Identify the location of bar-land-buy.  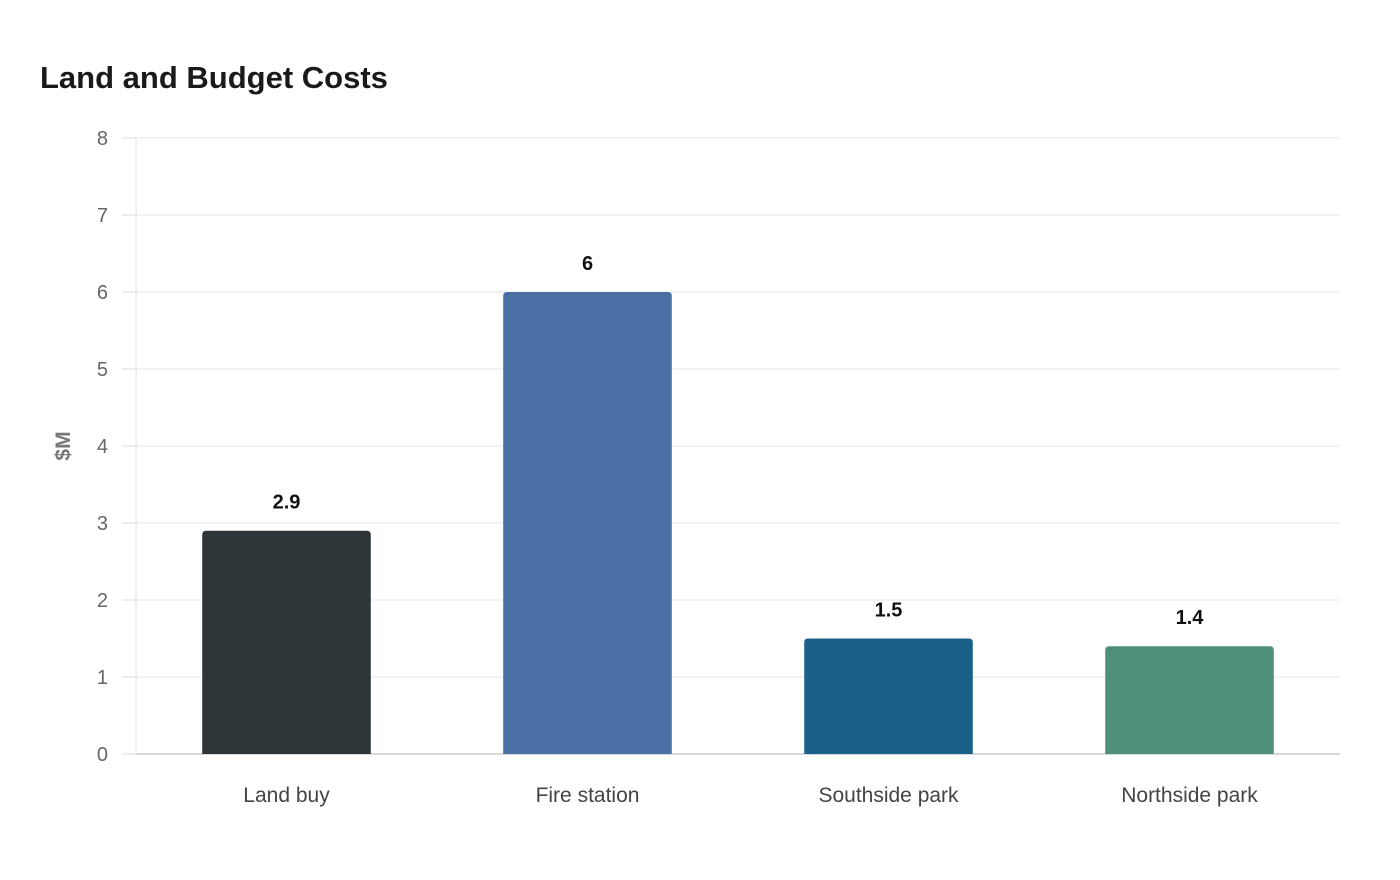
(286, 642).